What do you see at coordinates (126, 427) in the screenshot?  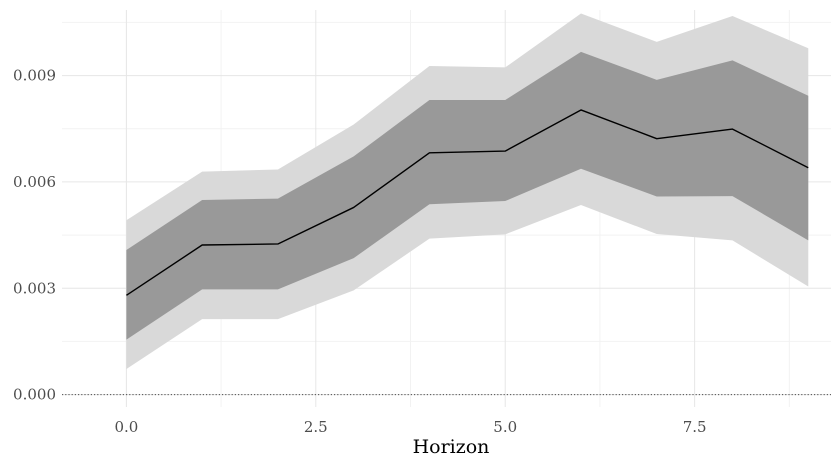 I see `x-tick-label: 0.0` at bounding box center [126, 427].